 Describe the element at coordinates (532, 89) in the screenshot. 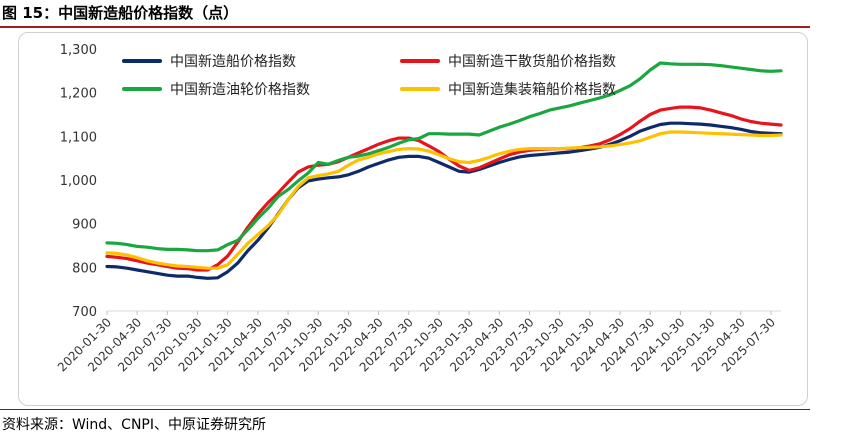

I see `legend-label-4: 中国新造集装箱船价格指数` at that location.